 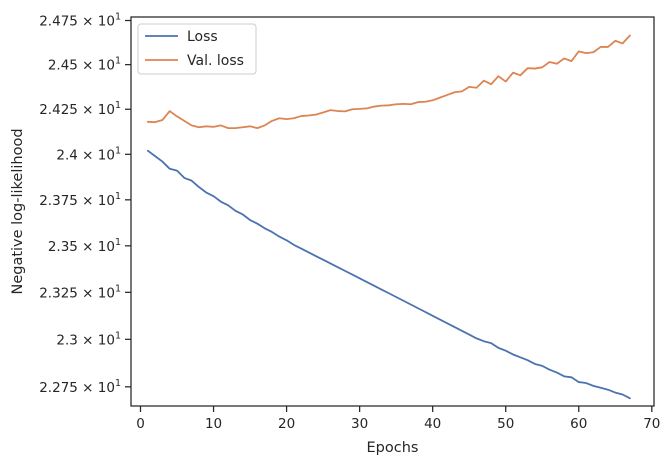 I want to click on legend: Loss Val. loss, so click(x=197, y=49).